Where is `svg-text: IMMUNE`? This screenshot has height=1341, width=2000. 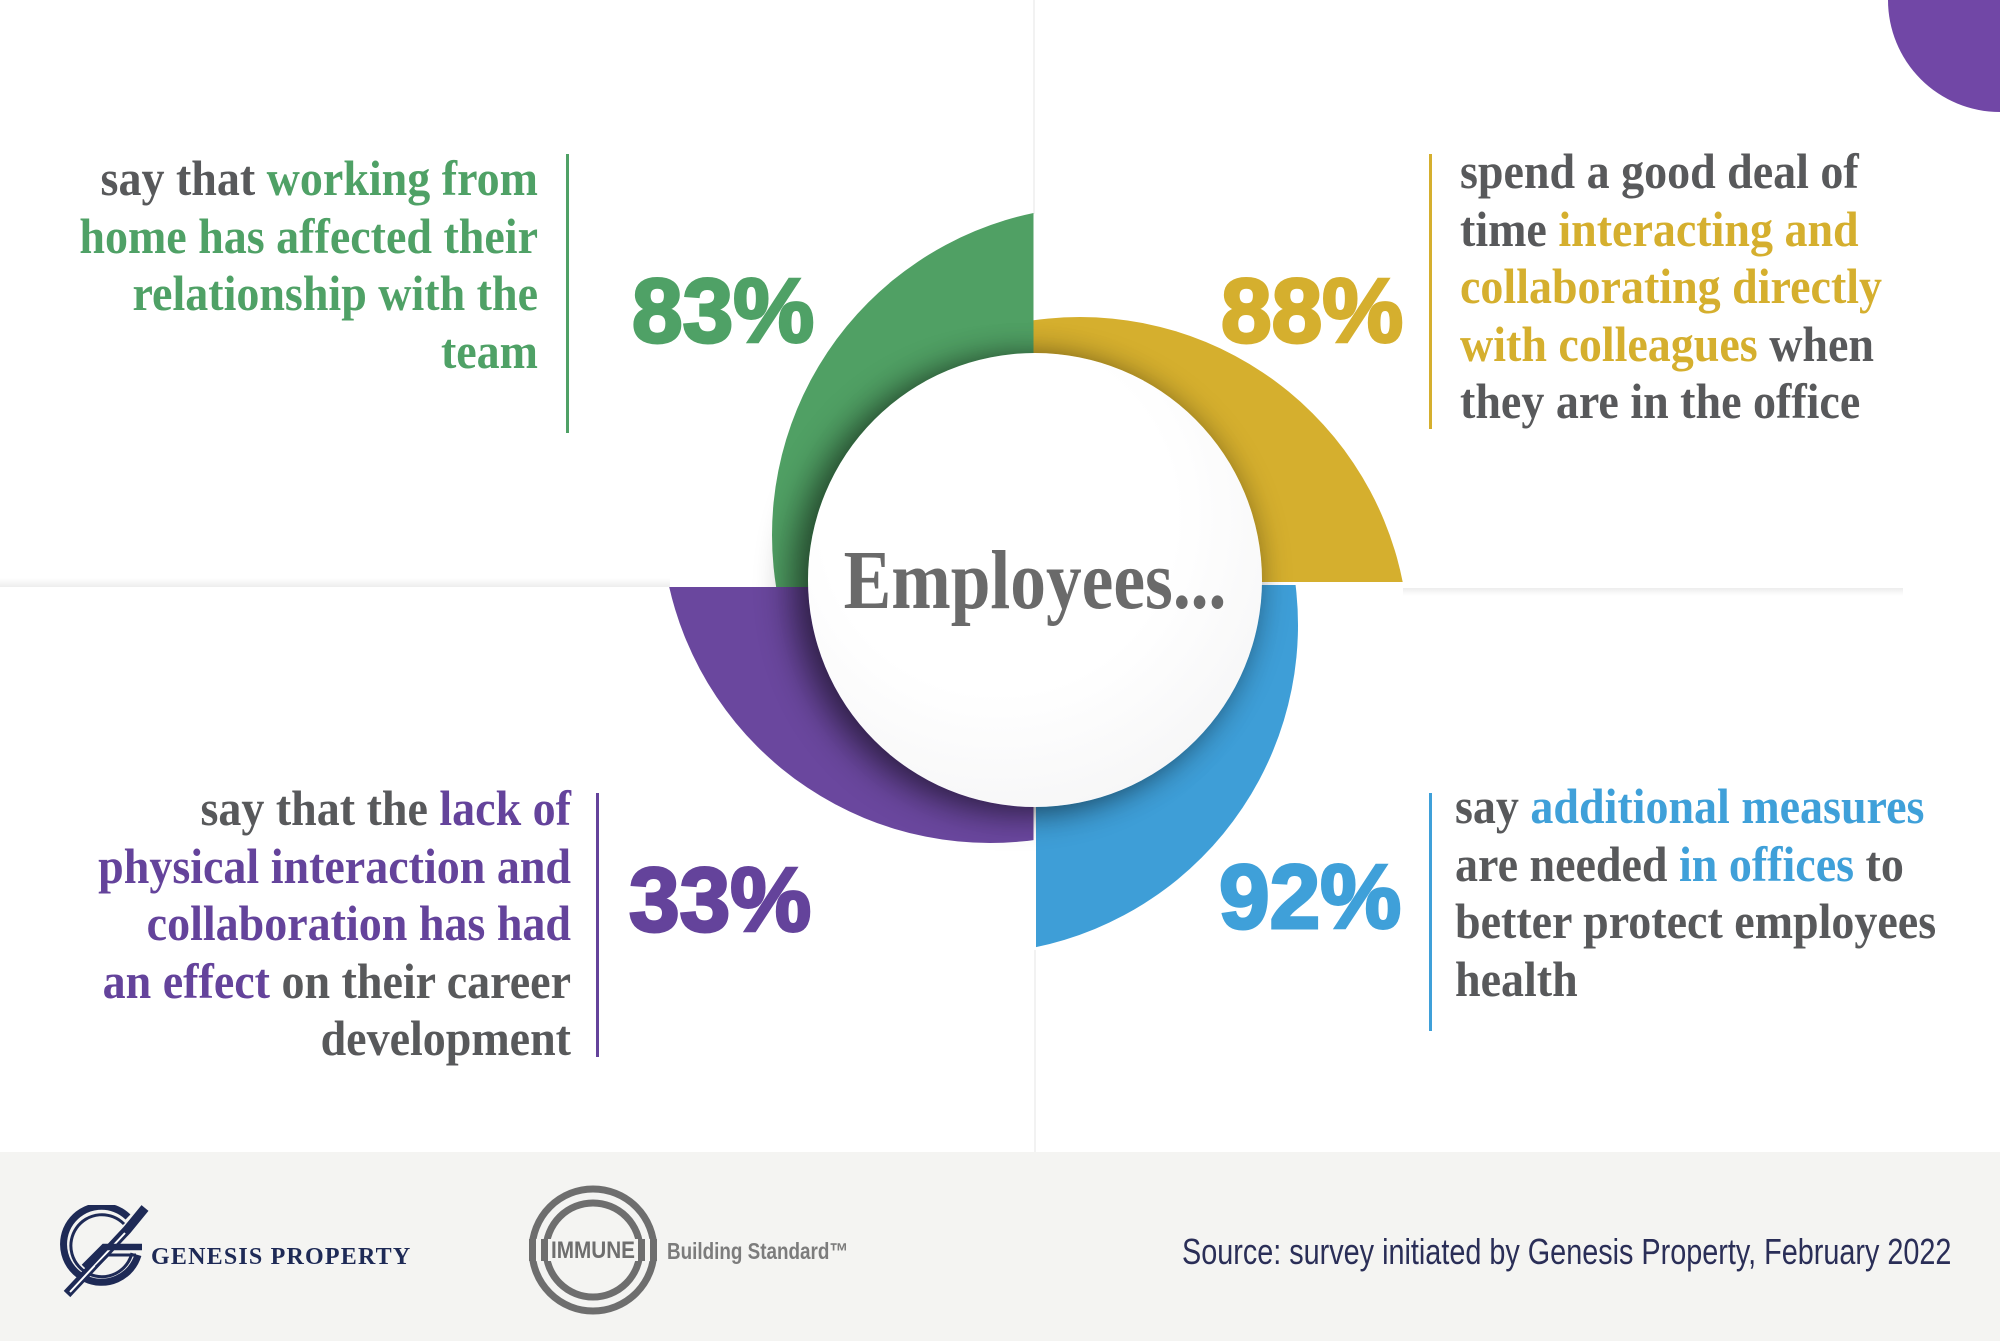 svg-text: IMMUNE is located at coordinates (593, 1250).